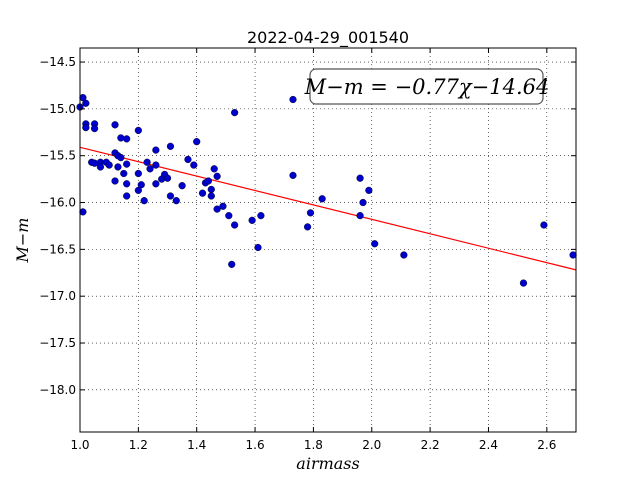  I want to click on y-tick-label: −17.5, so click(57, 343).